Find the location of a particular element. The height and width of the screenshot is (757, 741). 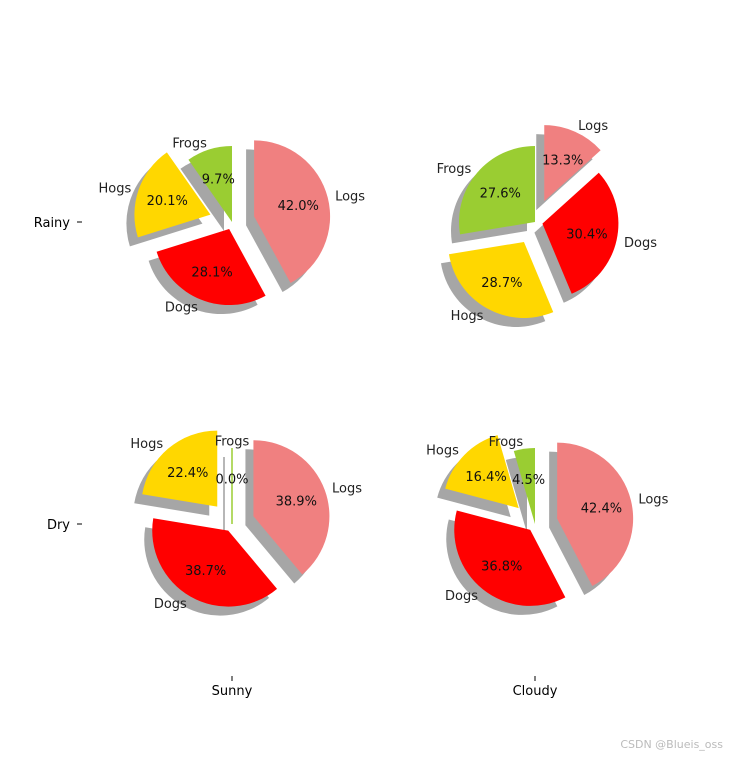

percent-label-dogs: 28.1% is located at coordinates (211, 272).